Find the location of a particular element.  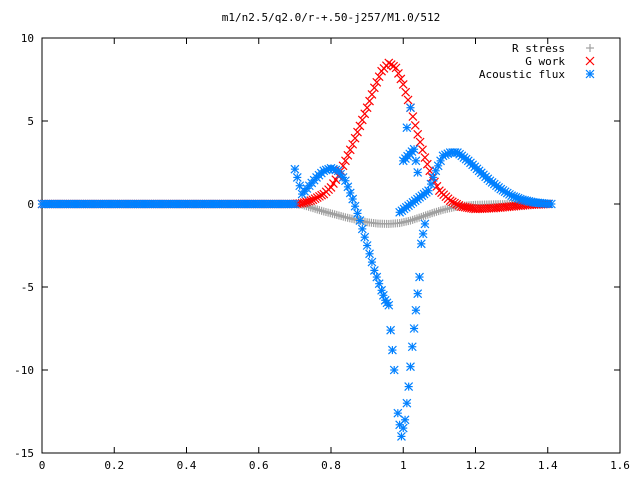

legend-label-acoustic-flux: Acoustic flux is located at coordinates (522, 74).